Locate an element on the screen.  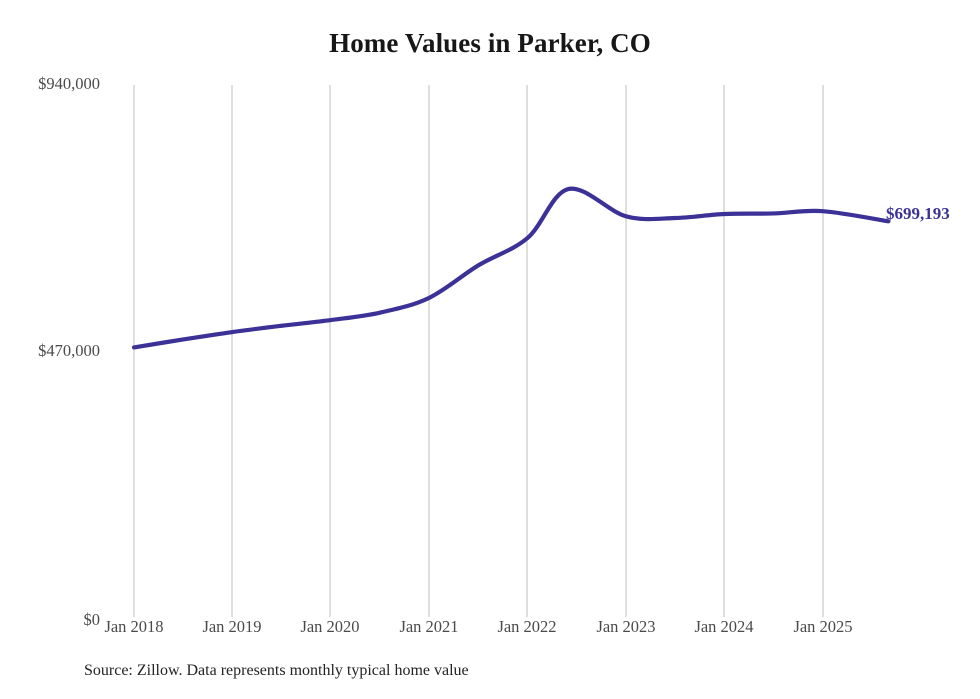
y-tick-label-zero: $0 is located at coordinates (92, 619).